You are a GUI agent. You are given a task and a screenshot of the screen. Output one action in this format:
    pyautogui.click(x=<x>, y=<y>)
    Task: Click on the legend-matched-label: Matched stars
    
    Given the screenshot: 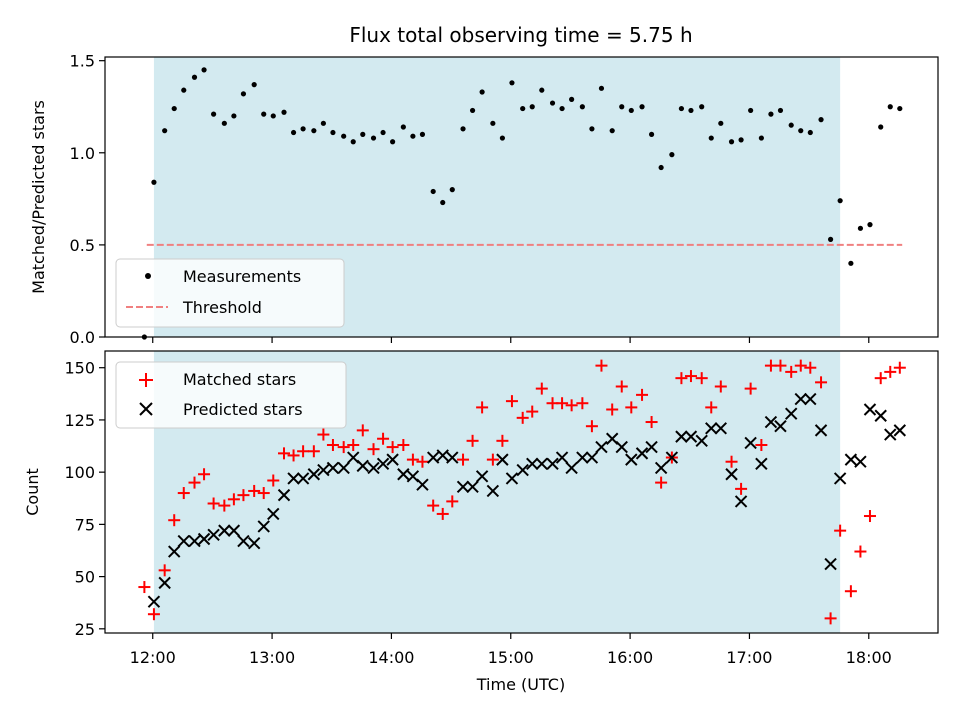 What is the action you would take?
    pyautogui.click(x=239, y=379)
    